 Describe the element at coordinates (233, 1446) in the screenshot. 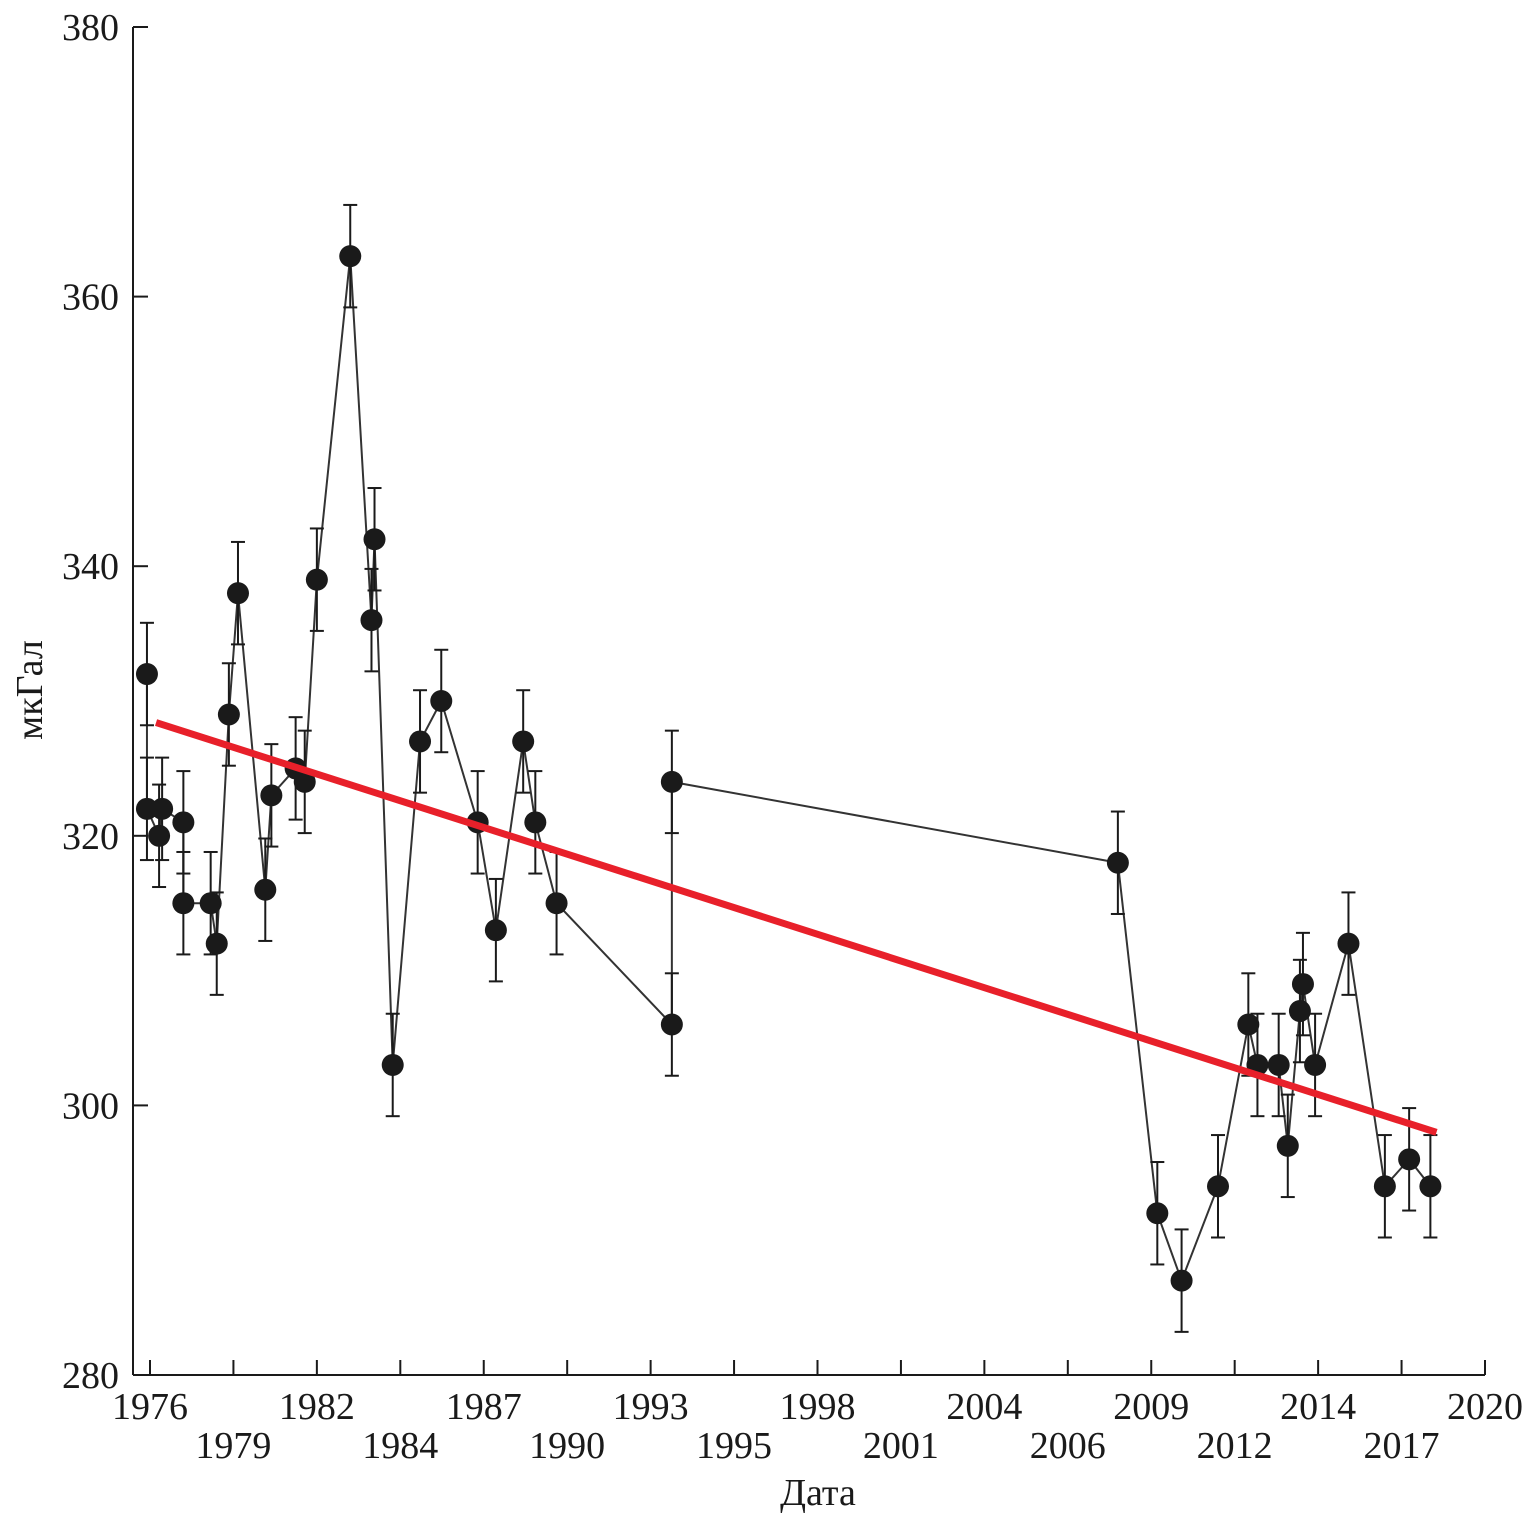

I see `x-tick-label: 1979` at that location.